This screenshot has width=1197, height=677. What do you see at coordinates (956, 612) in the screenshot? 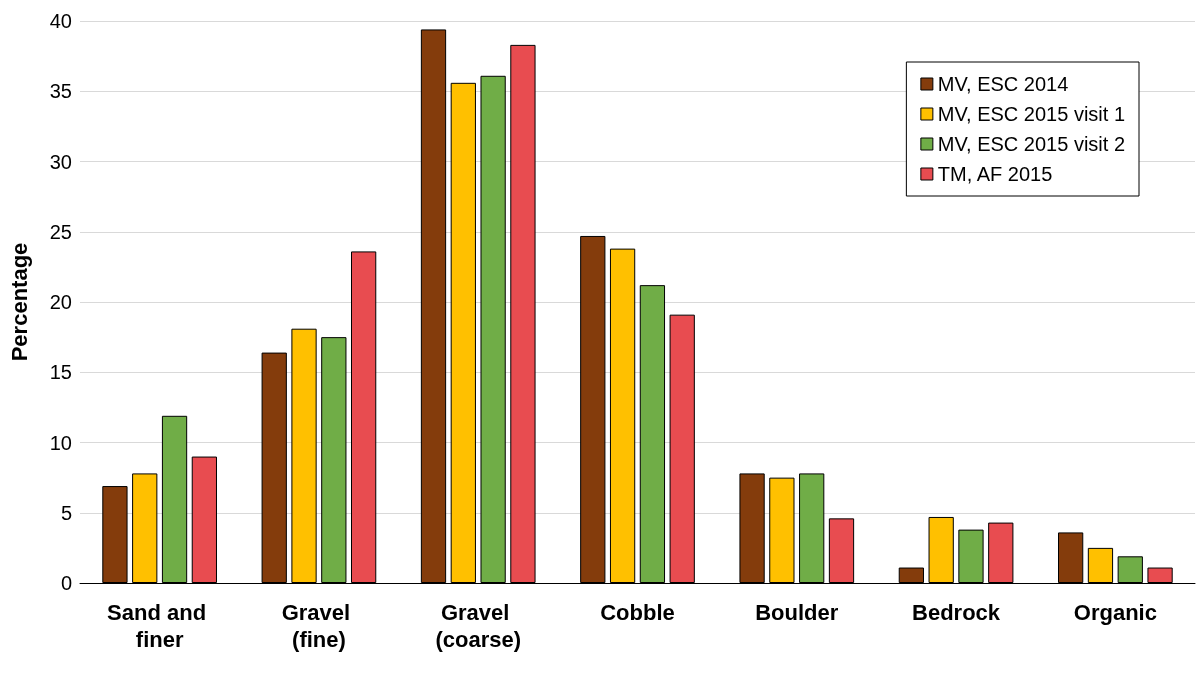
I see `x-tick-label: Bedrock` at bounding box center [956, 612].